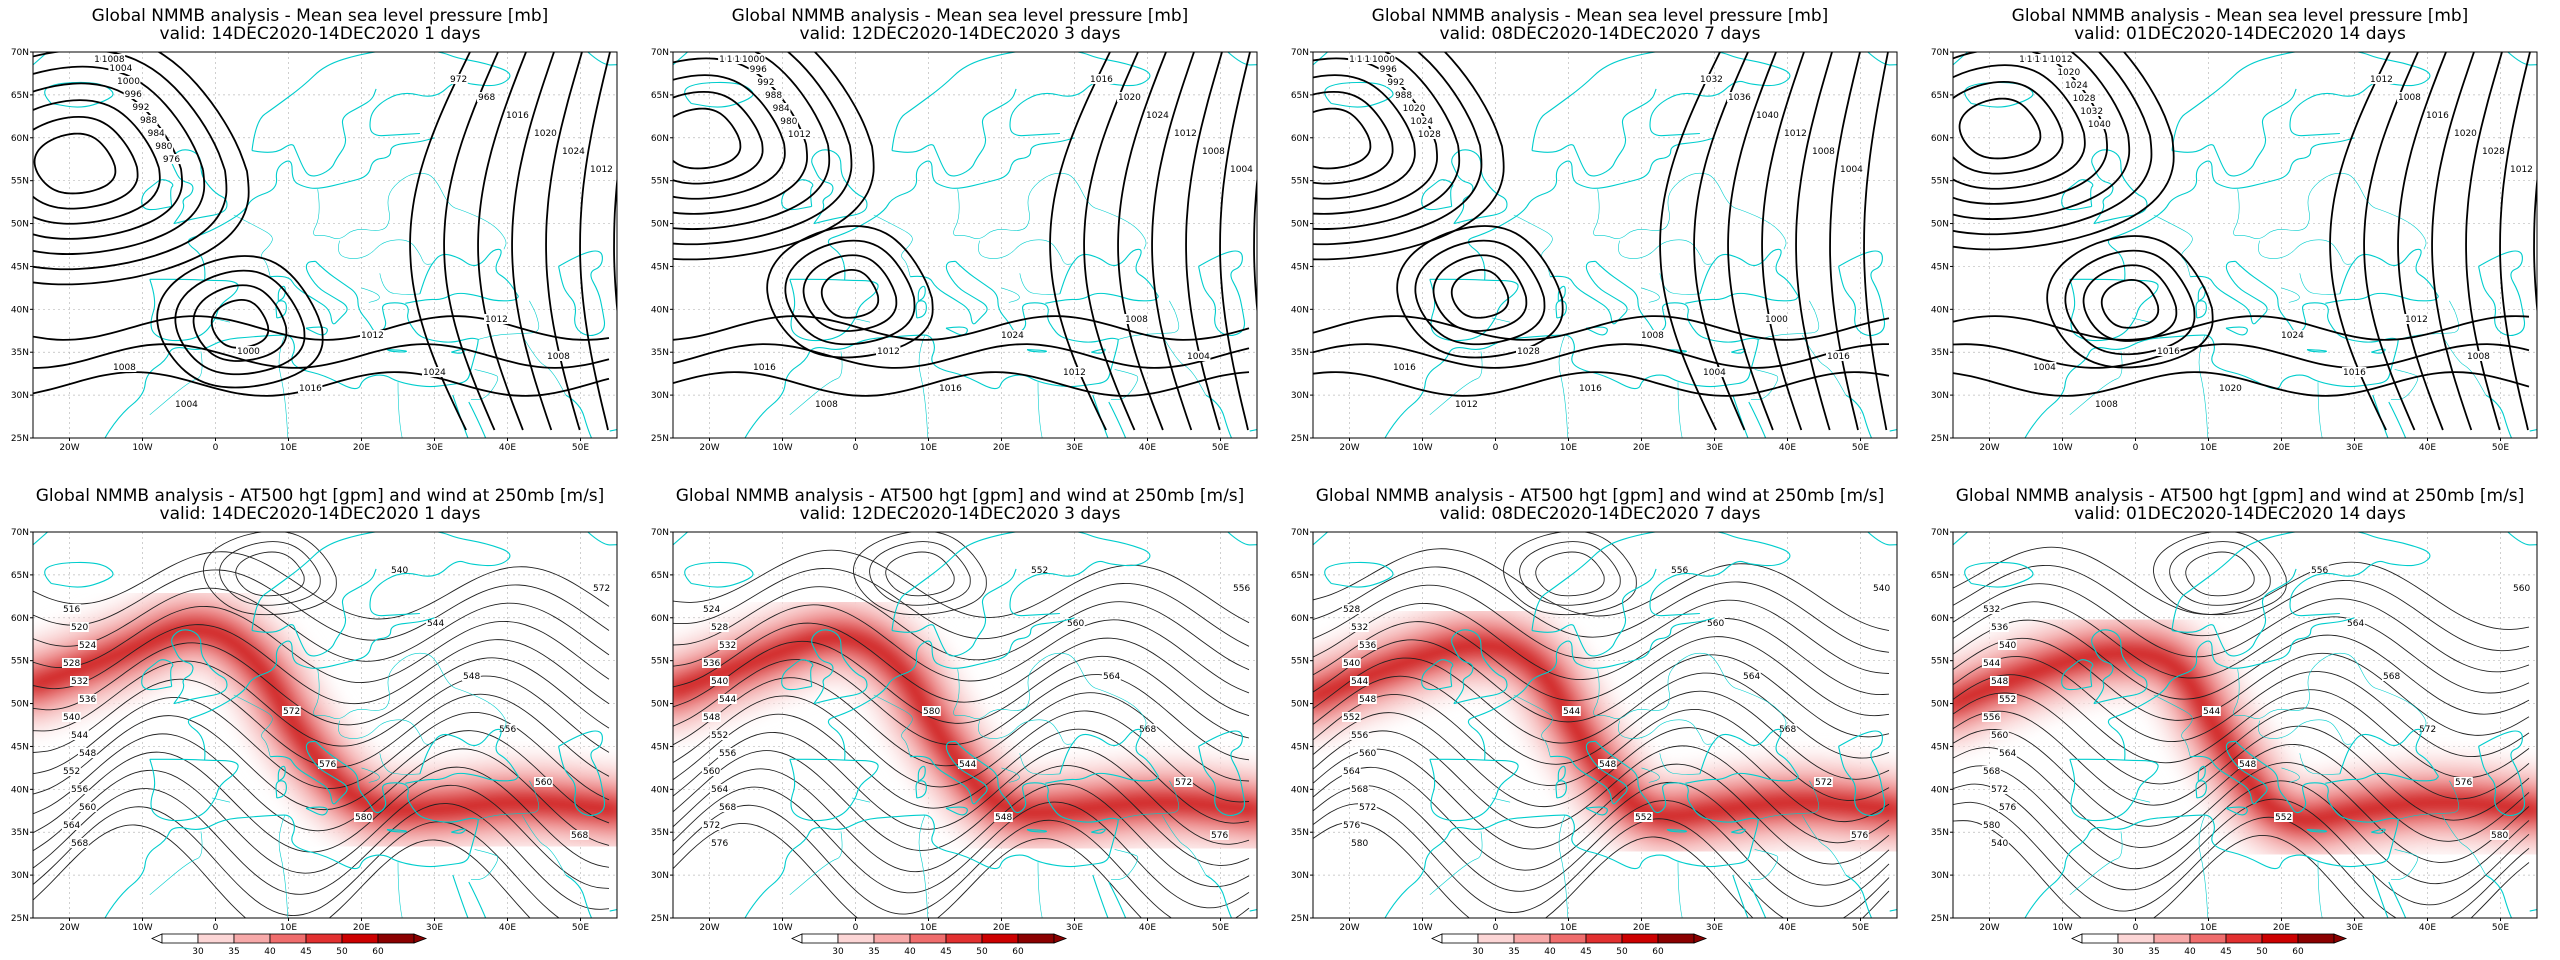 This screenshot has height=960, width=2560. I want to click on panel-valid-date: valid: 08DEC2020-14DEC2020 7 days, so click(1600, 514).